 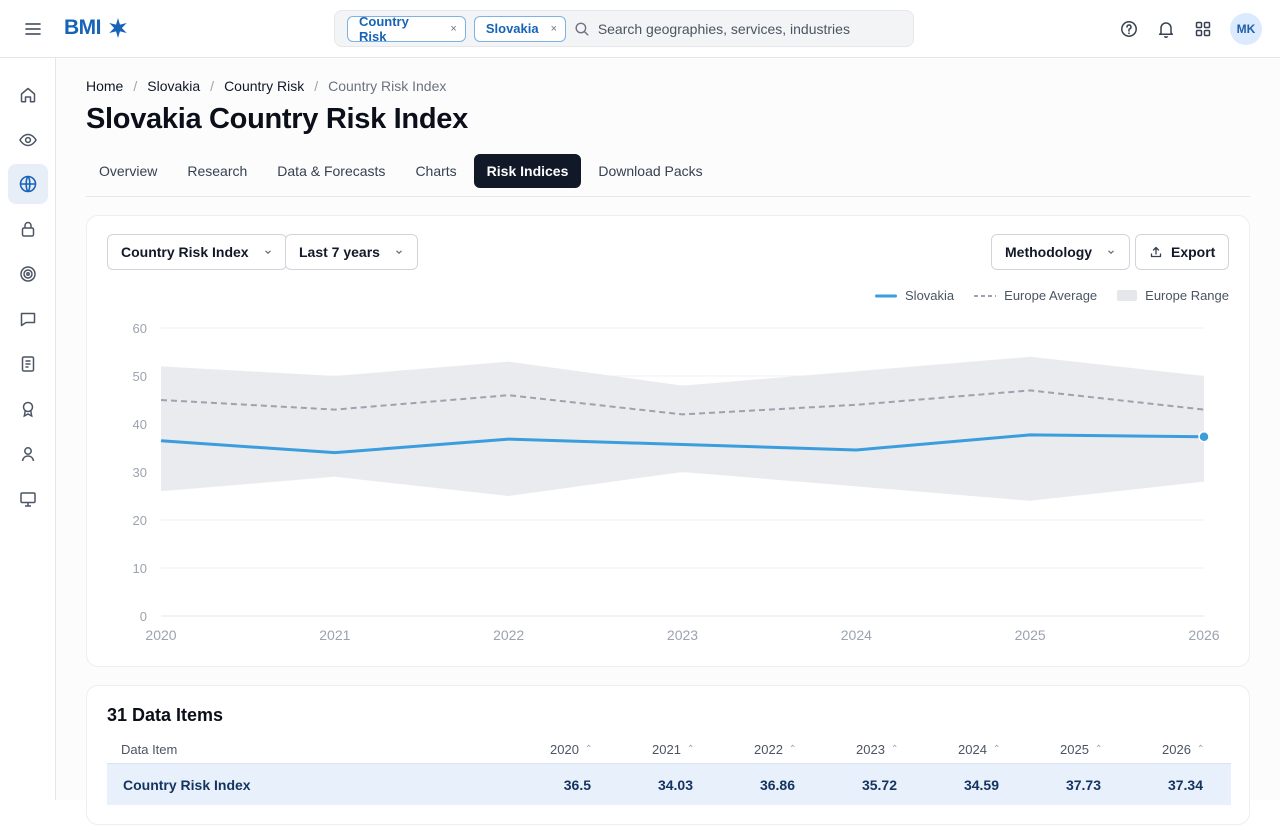 I want to click on chart-legend: Slovakia Europe Average Europe Range, so click(x=1052, y=295).